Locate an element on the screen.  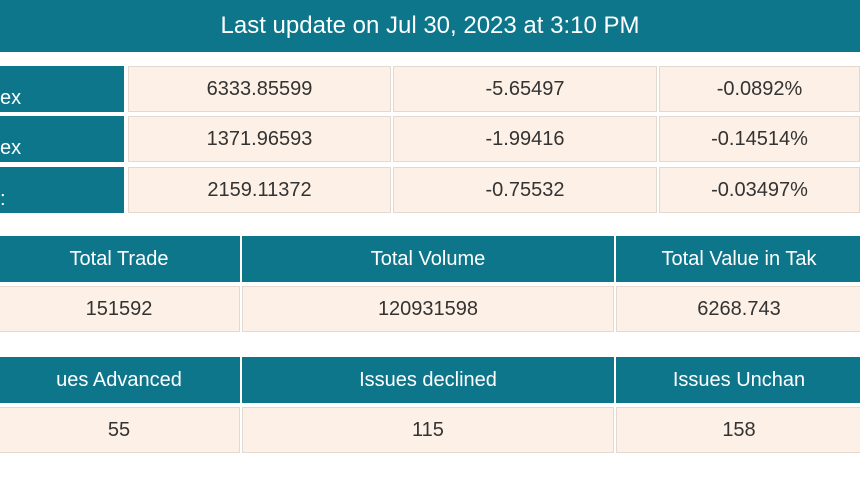
index-value: -5.65497 is located at coordinates (525, 89).